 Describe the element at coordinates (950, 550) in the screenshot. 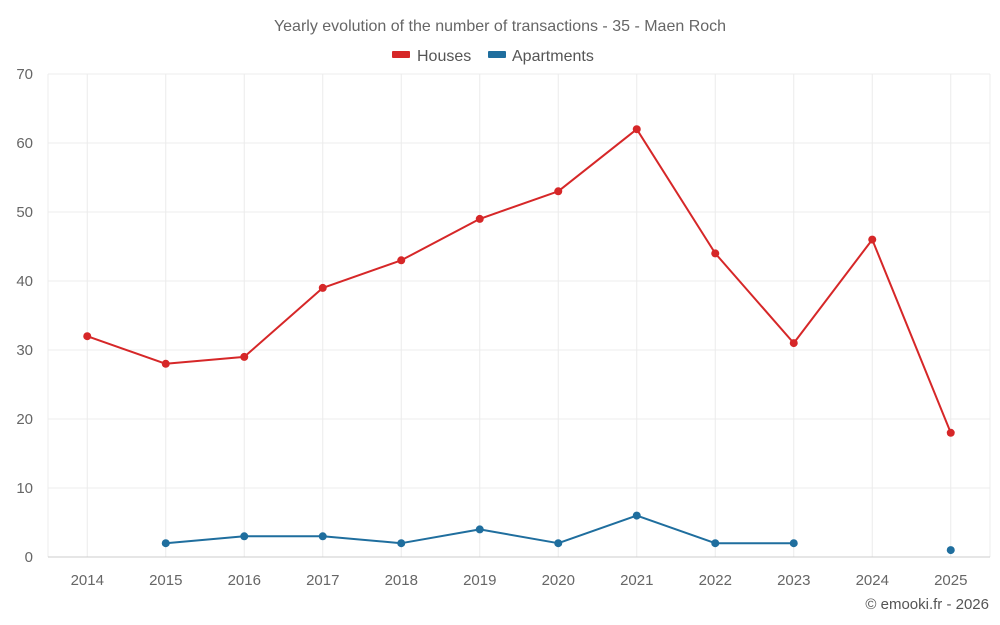

I see `apartments-point-2025` at that location.